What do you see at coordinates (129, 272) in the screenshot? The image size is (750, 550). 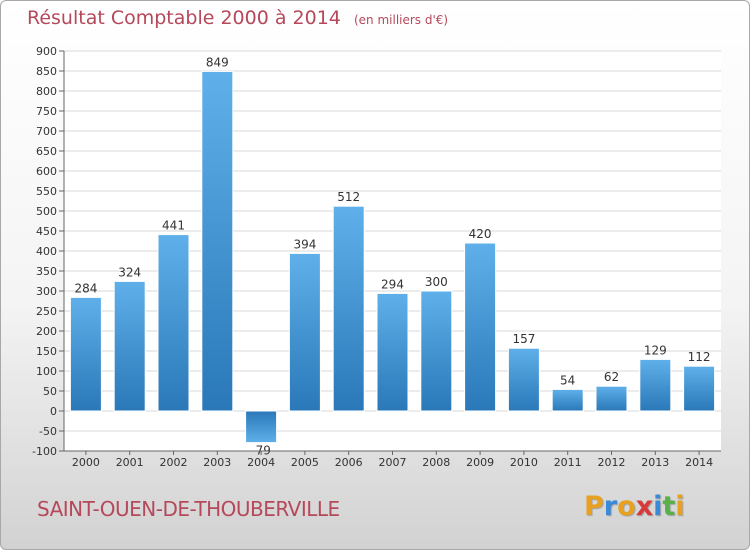 I see `value-label-2001: 324` at bounding box center [129, 272].